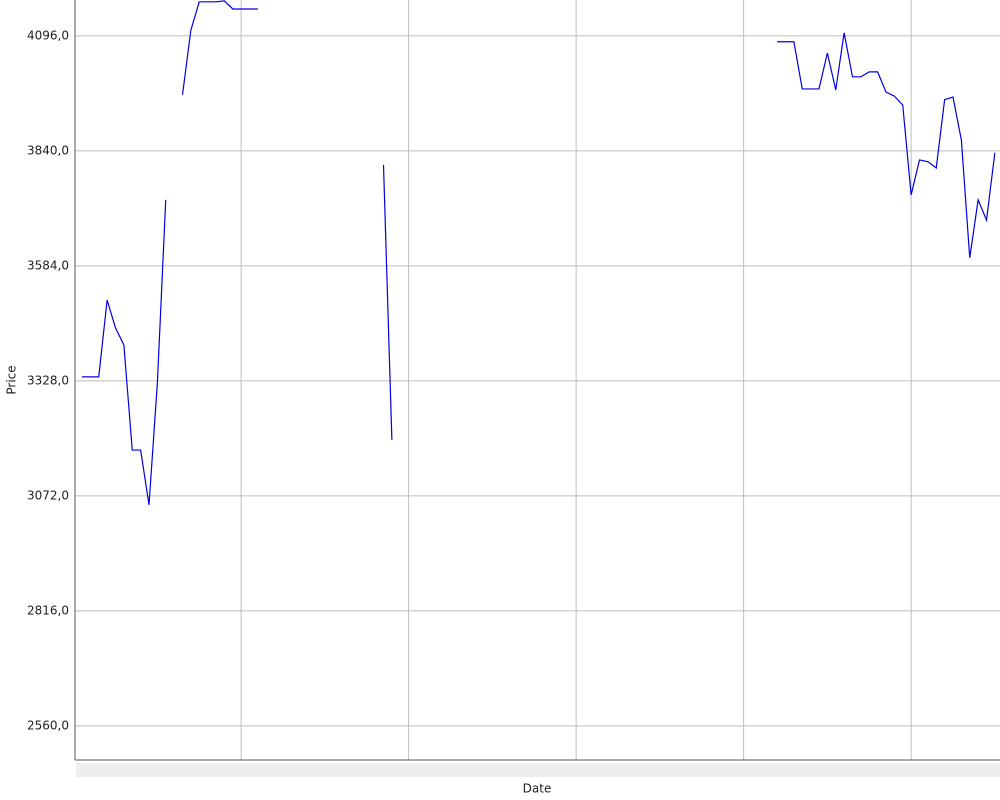 The height and width of the screenshot is (800, 1000). I want to click on y-axis-title: Price, so click(12, 379).